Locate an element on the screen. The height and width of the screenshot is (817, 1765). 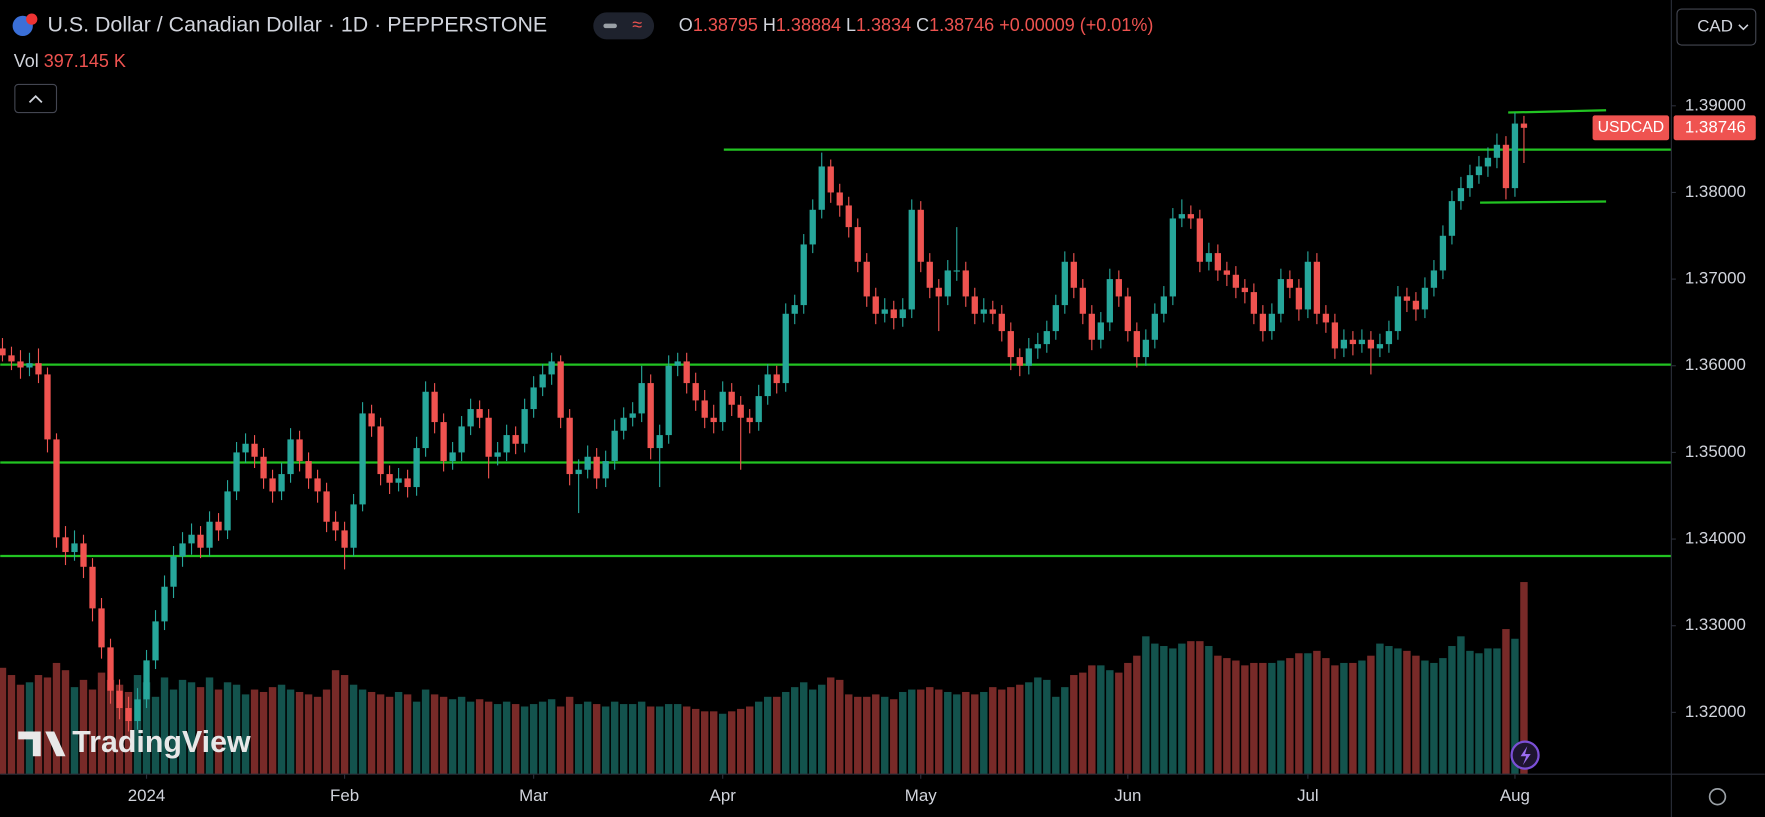
collapse-chevron is located at coordinates (35, 99).